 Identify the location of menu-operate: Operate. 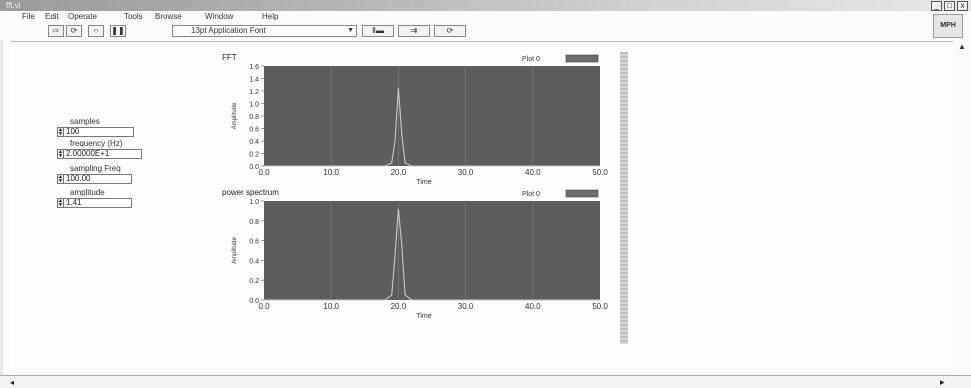
(82, 16).